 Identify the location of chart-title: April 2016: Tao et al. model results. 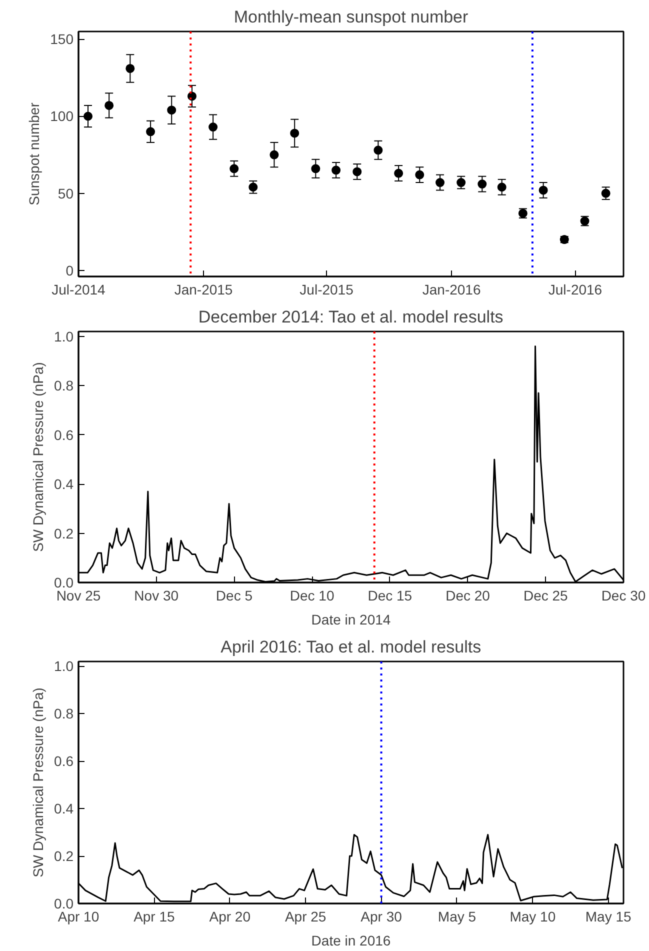
(351, 647).